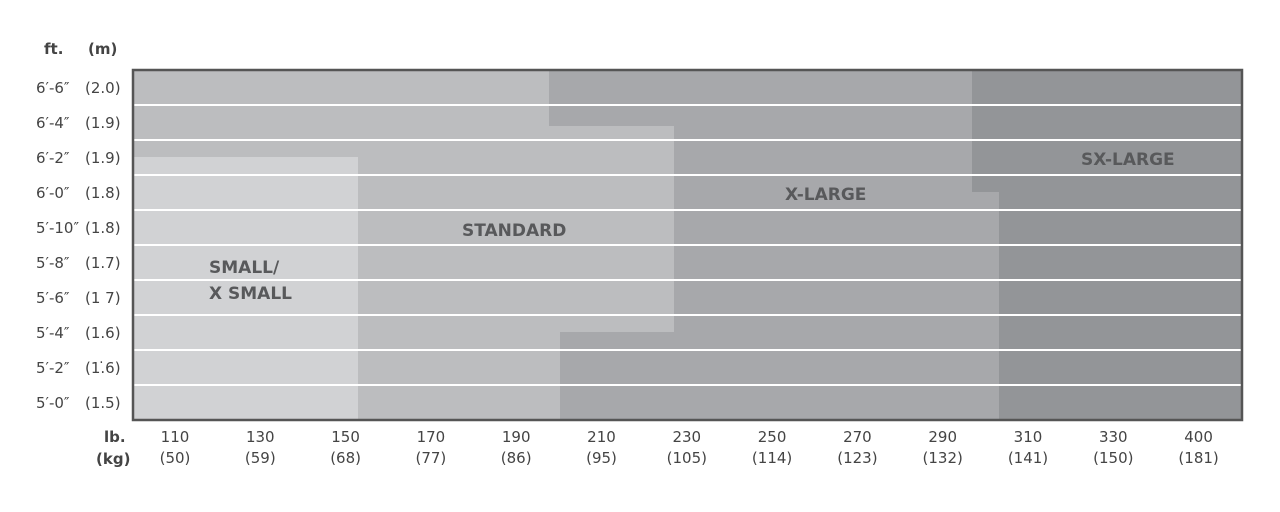 This screenshot has width=1280, height=512. Describe the element at coordinates (772, 448) in the screenshot. I see `x-tick: 250 (114)` at that location.